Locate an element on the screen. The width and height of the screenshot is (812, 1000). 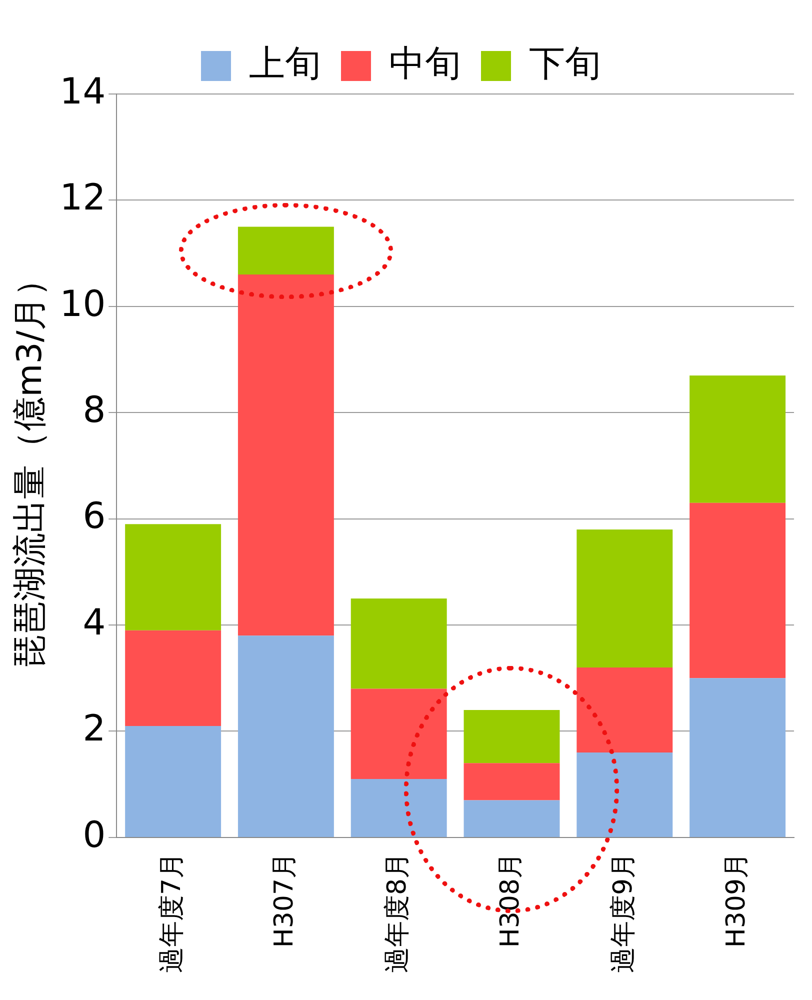
x-tick-label: 過年度9月 is located at coordinates (623, 913).